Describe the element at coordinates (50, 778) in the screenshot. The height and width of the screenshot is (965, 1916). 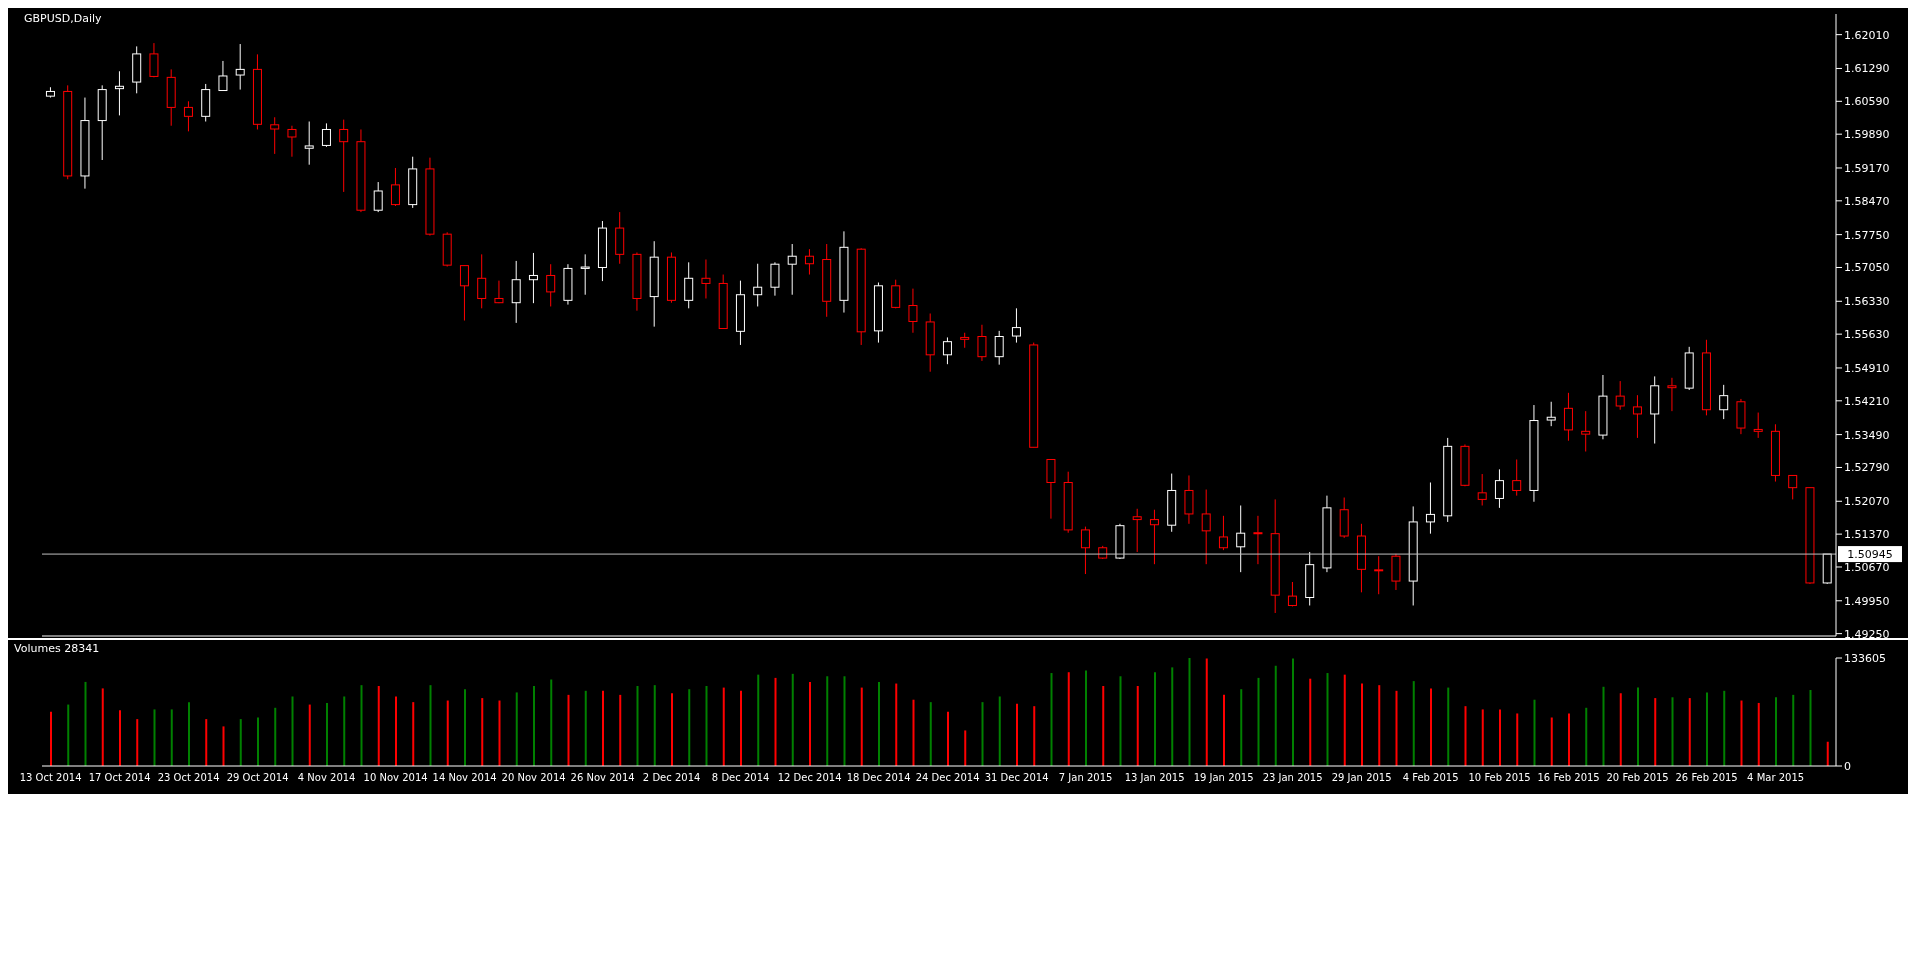
I see `x-tick-label: 13 Oct 2014` at that location.